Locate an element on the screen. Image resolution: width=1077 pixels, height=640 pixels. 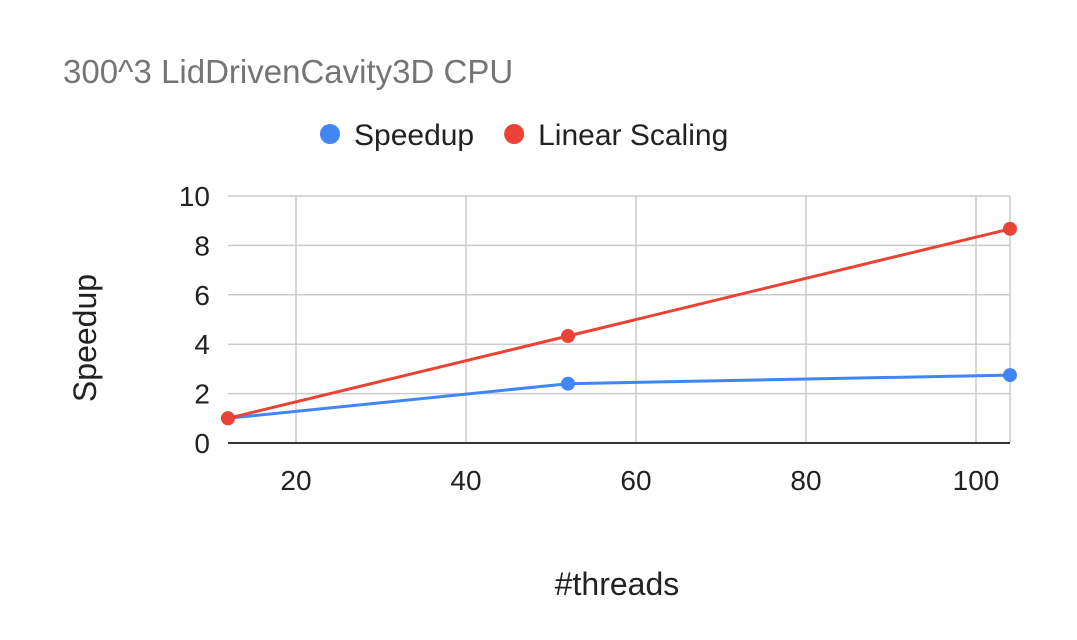
y-tick-label-10: 10 is located at coordinates (194, 196).